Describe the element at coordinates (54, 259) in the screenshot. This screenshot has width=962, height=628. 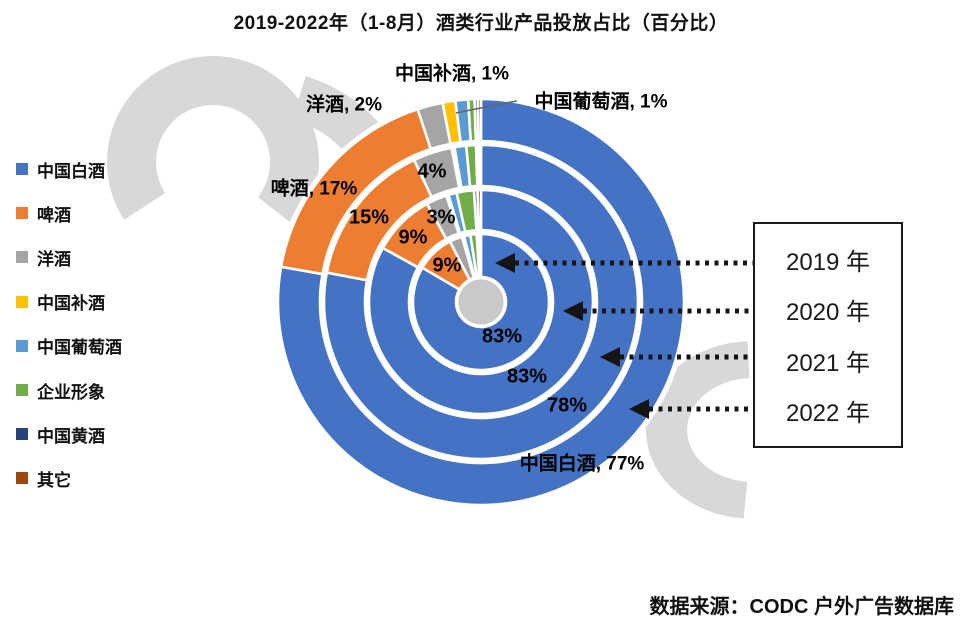
I see `legend-label: 洋酒` at that location.